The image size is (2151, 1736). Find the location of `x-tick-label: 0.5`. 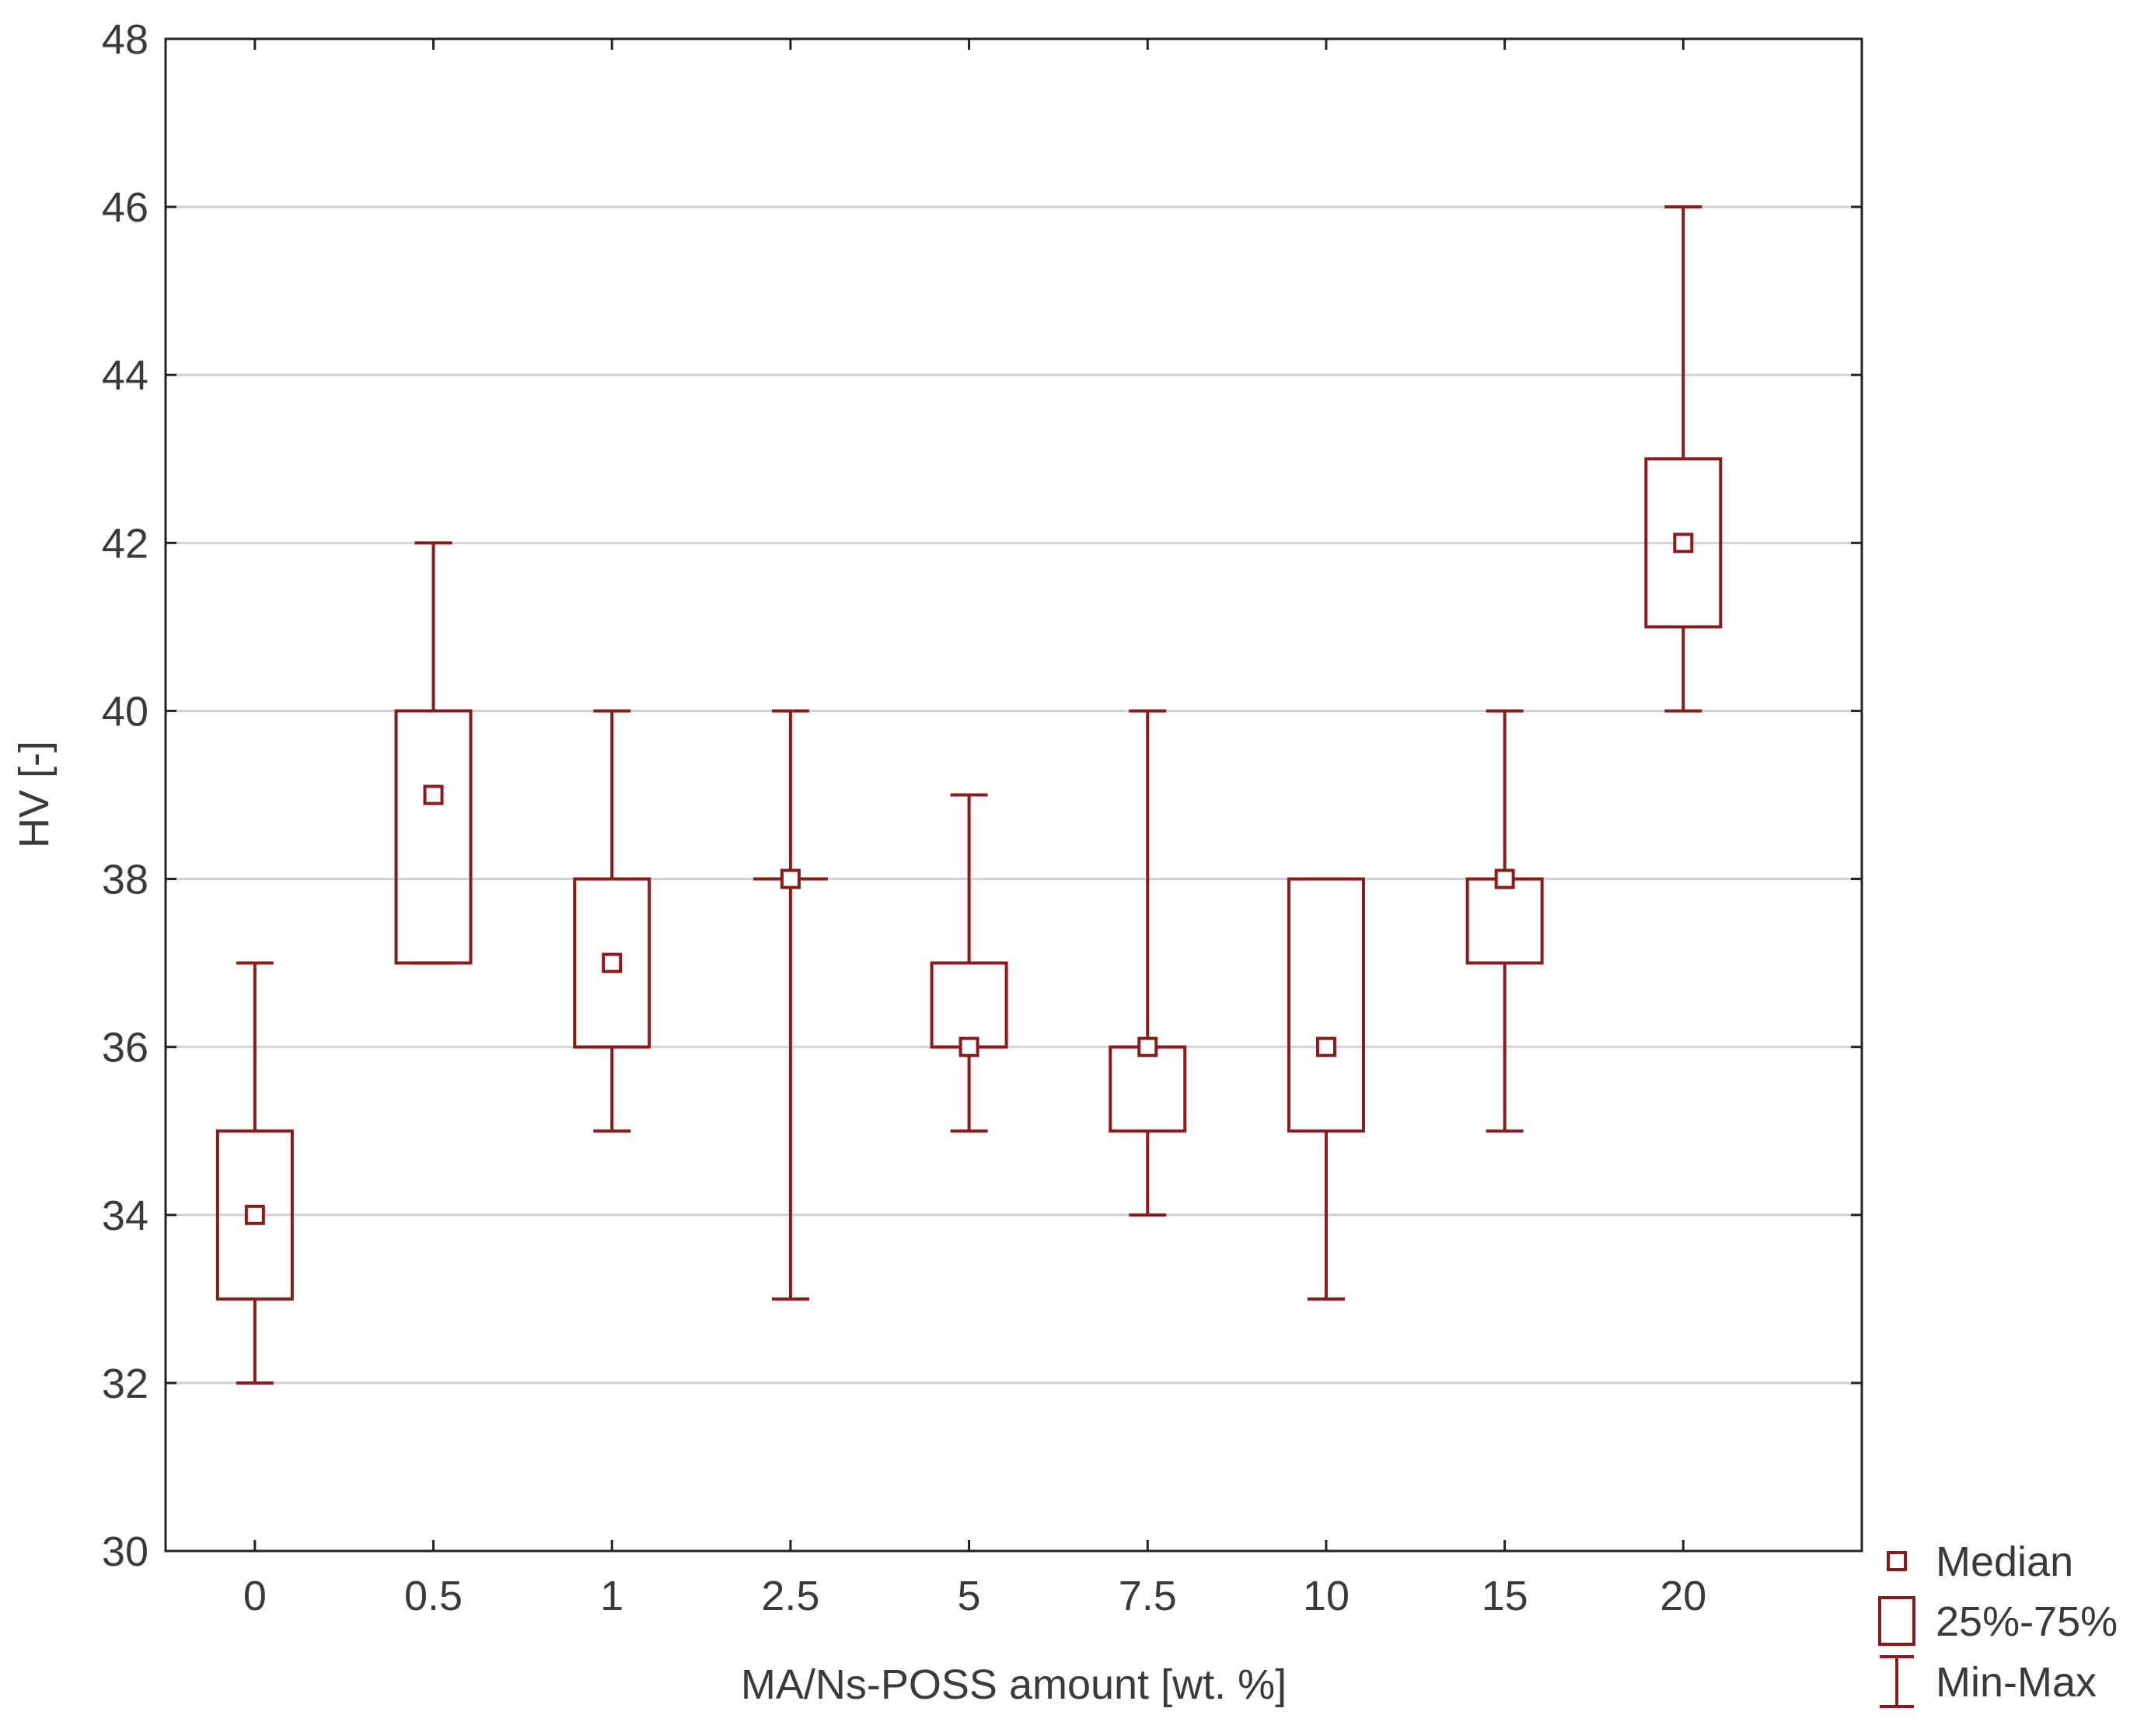

x-tick-label: 0.5 is located at coordinates (433, 1596).